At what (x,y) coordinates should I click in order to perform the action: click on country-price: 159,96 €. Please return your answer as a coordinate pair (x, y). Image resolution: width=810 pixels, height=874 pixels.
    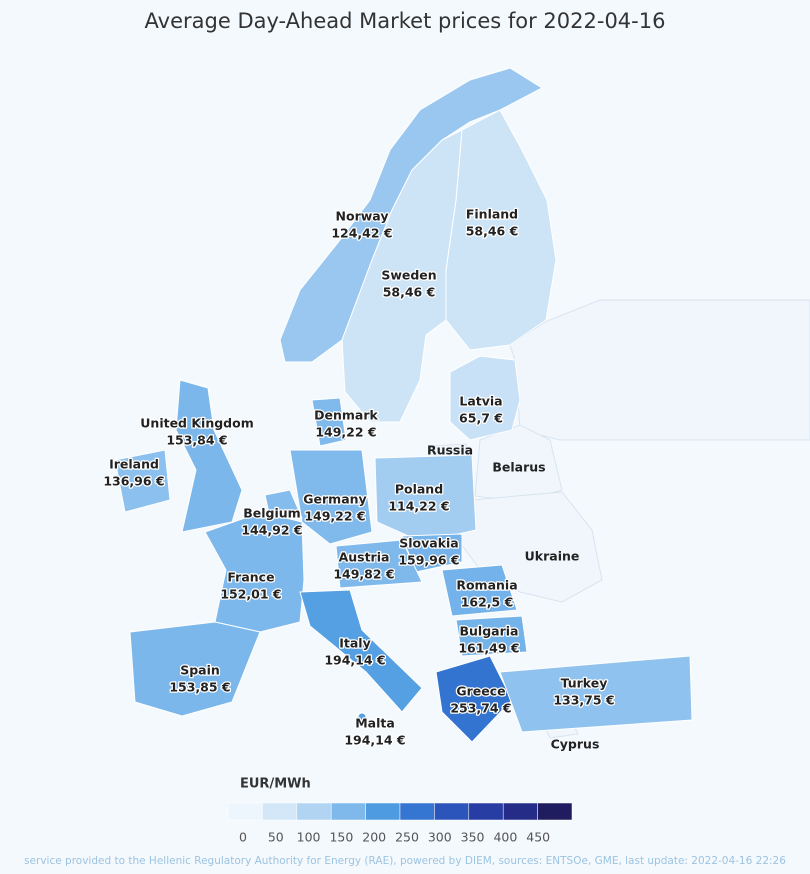
    Looking at the image, I should click on (428, 560).